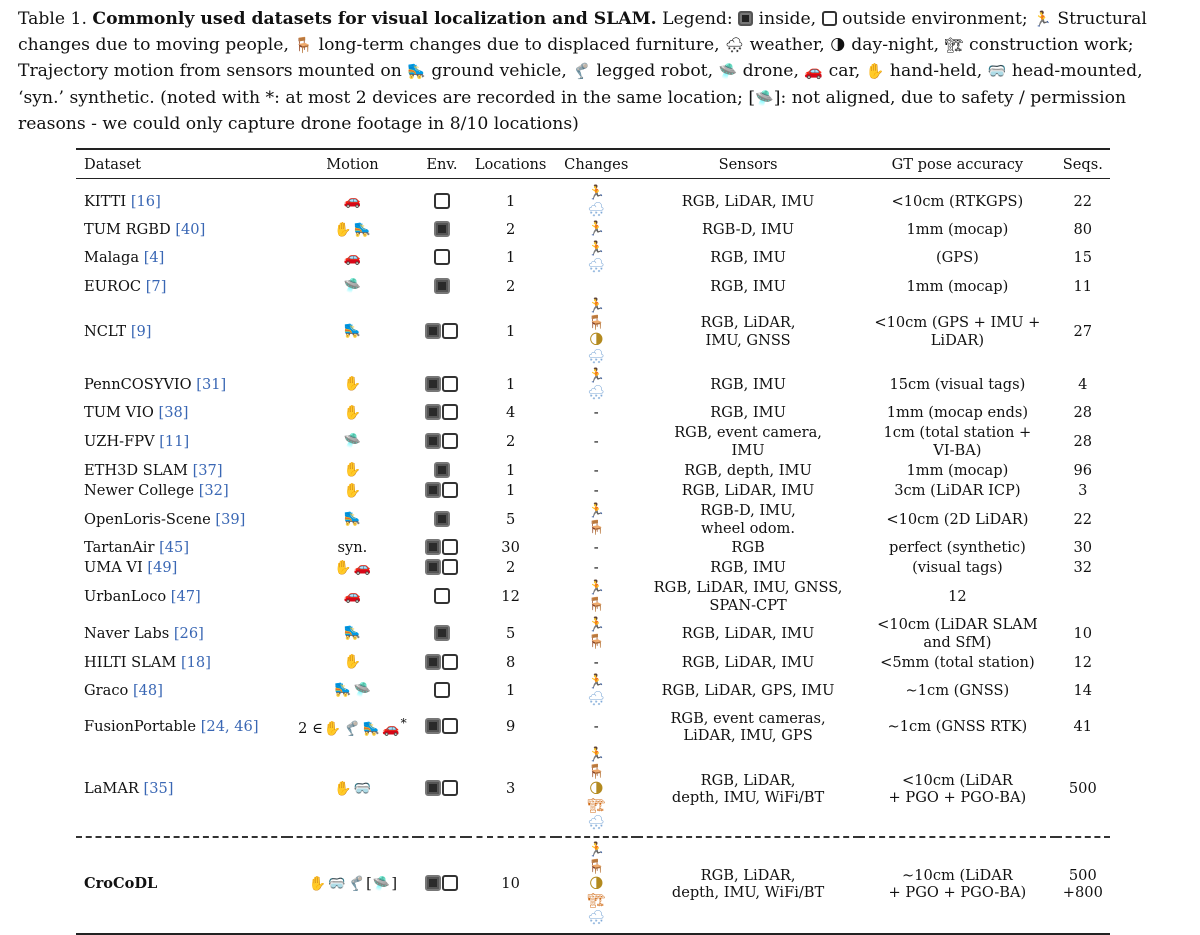 Image resolution: width=1200 pixels, height=935 pixels. What do you see at coordinates (814, 71) in the screenshot?
I see `car-icon: 🚗` at bounding box center [814, 71].